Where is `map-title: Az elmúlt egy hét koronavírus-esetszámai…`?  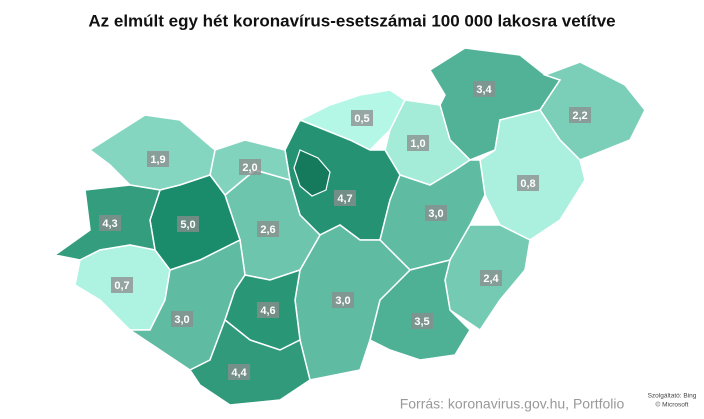
map-title: Az elmúlt egy hét koronavírus-esetszámai… is located at coordinates (351, 20).